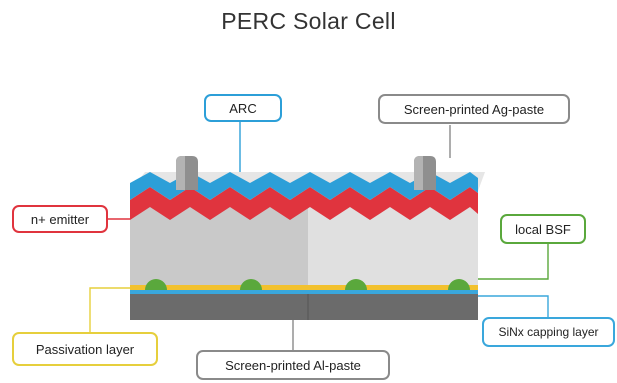  I want to click on sinx-capping-strip, so click(304, 292).